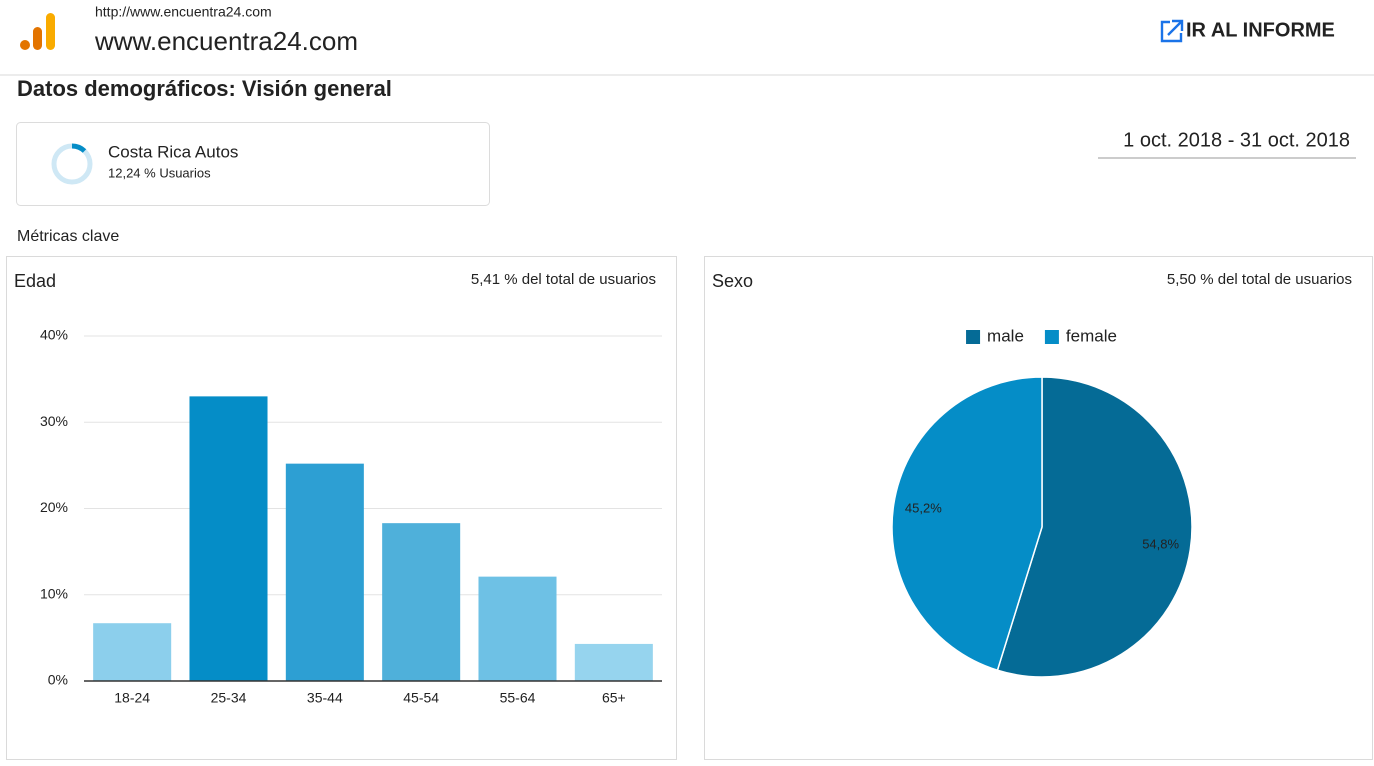  I want to click on chart-subtitle: 5,41 % del total de usuarios, so click(563, 279).